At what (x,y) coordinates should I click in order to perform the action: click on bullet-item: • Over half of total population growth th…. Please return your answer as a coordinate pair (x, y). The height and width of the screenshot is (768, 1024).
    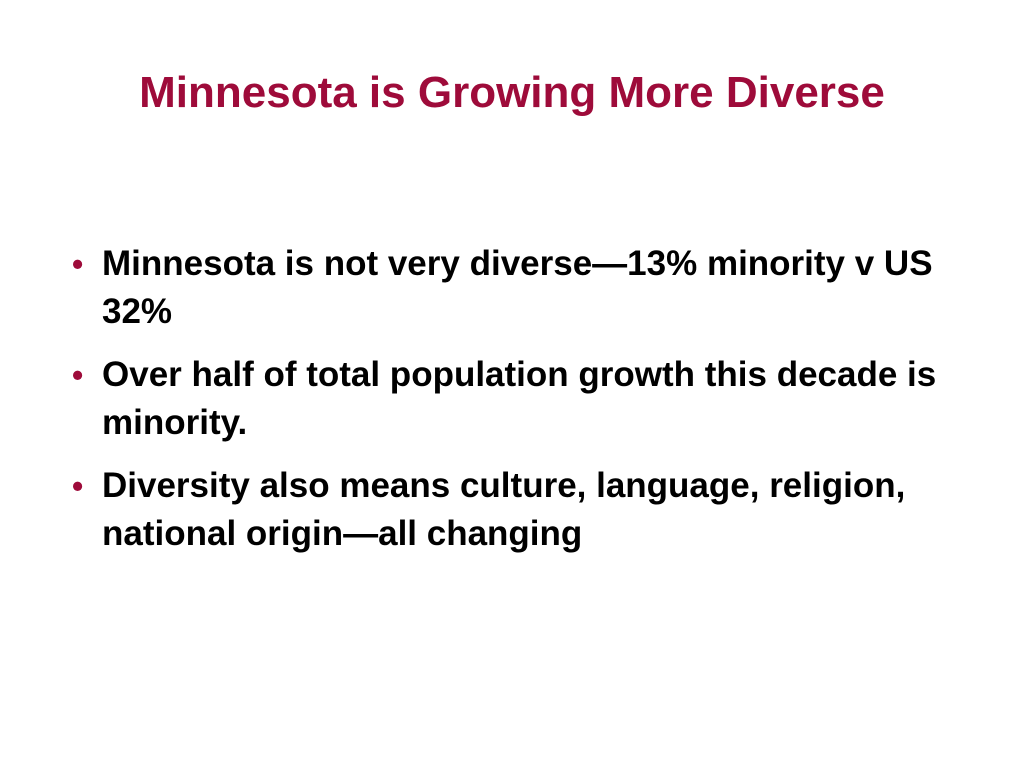
    Looking at the image, I should click on (512, 399).